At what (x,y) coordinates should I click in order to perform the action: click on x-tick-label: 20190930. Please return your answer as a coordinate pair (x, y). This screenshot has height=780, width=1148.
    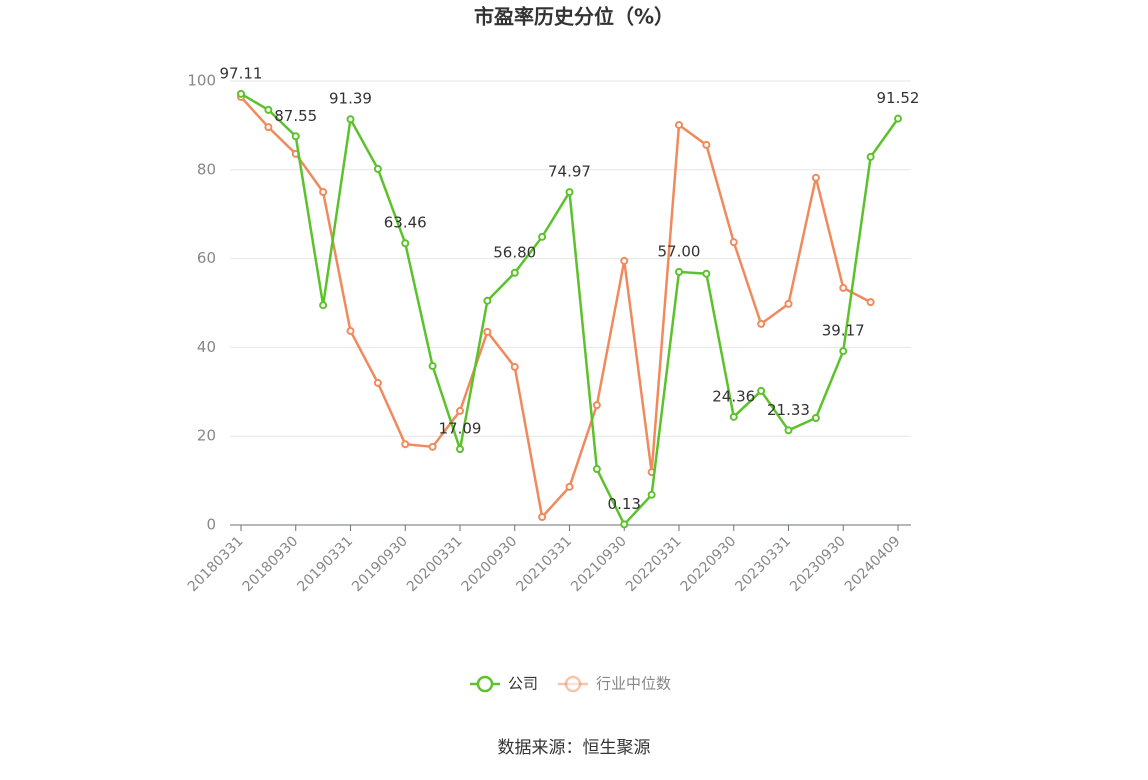
    Looking at the image, I should click on (380, 564).